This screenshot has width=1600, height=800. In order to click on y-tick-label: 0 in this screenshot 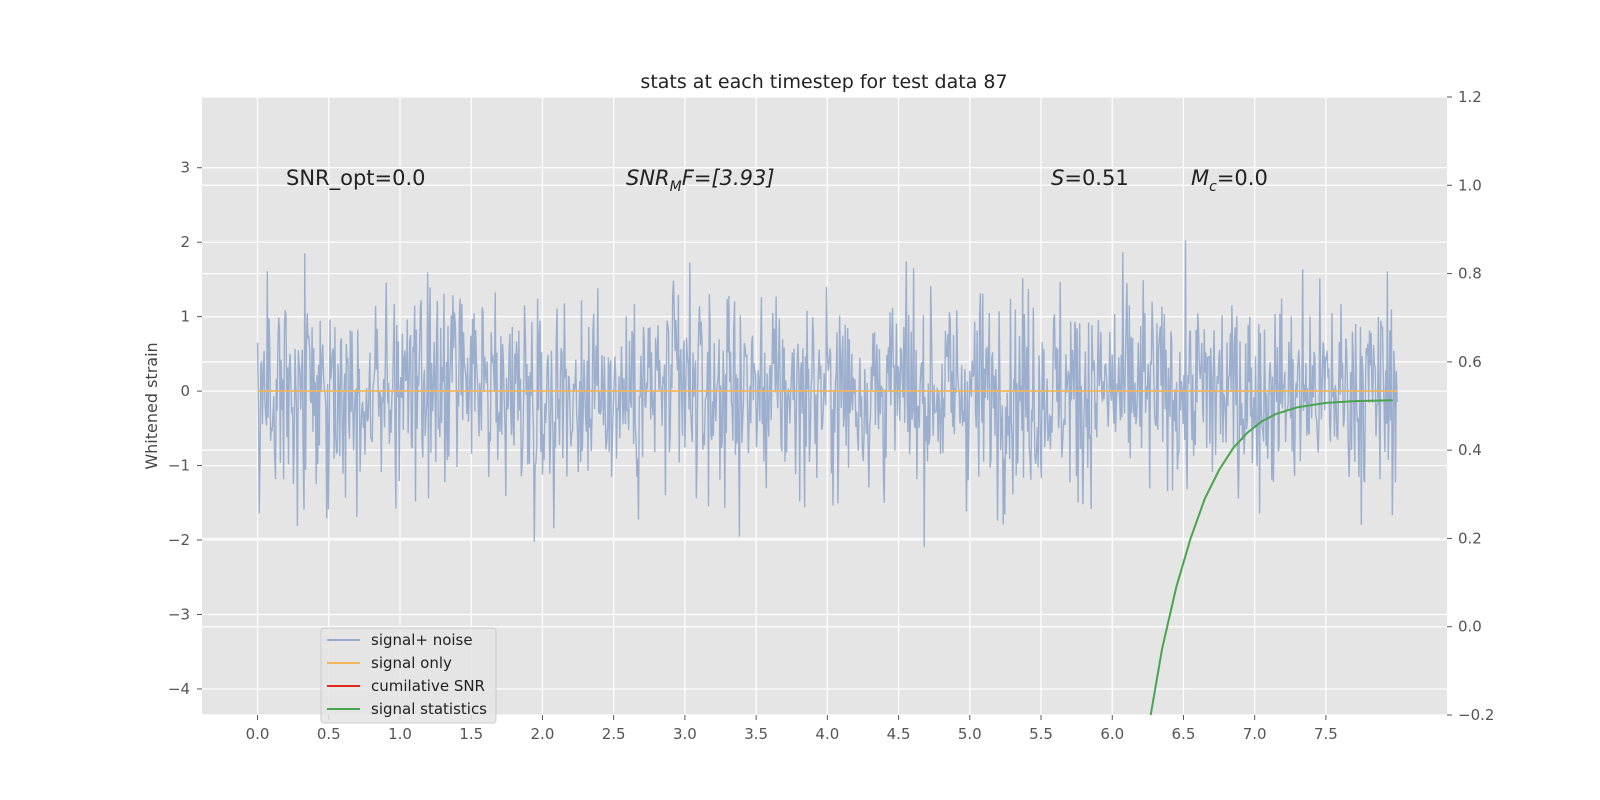, I will do `click(185, 391)`.